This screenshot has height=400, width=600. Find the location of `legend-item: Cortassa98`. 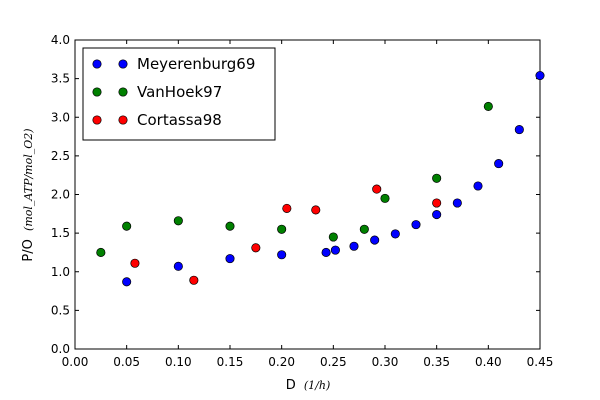

legend-item: Cortassa98 is located at coordinates (157, 120).